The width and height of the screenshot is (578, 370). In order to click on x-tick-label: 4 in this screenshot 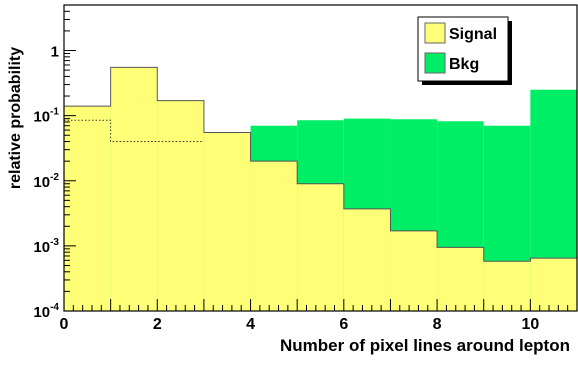, I will do `click(250, 324)`.